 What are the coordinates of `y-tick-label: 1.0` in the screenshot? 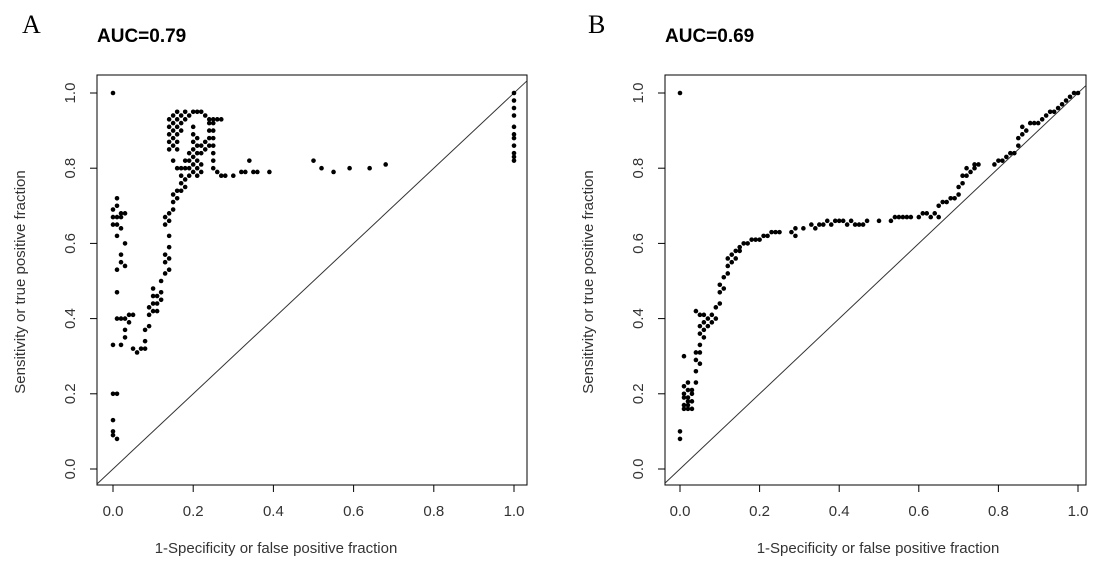 It's located at (70, 93).